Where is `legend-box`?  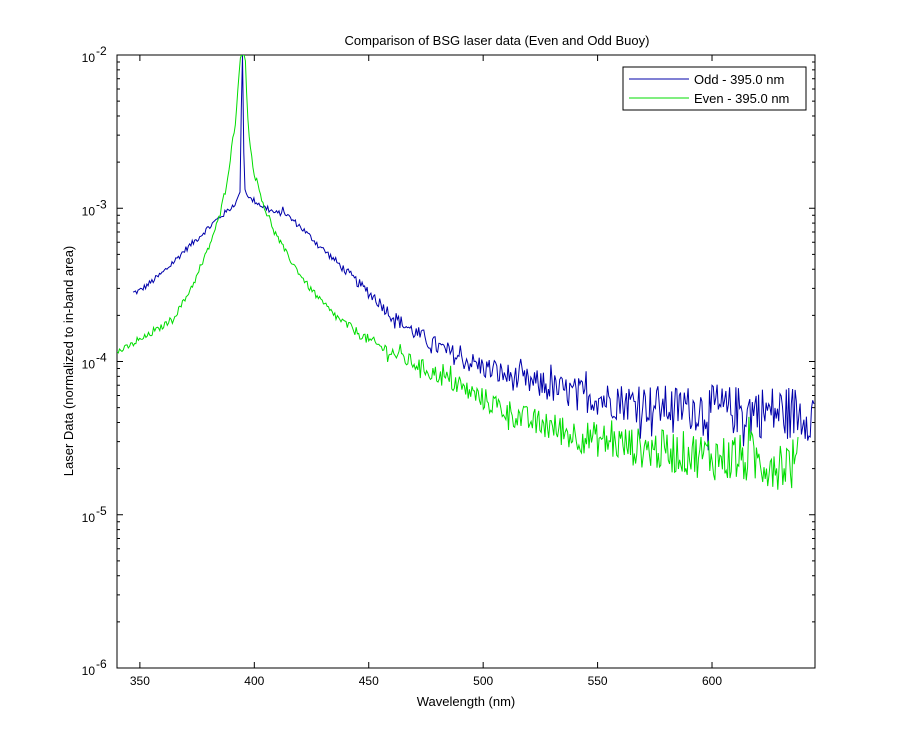
legend-box is located at coordinates (714, 88).